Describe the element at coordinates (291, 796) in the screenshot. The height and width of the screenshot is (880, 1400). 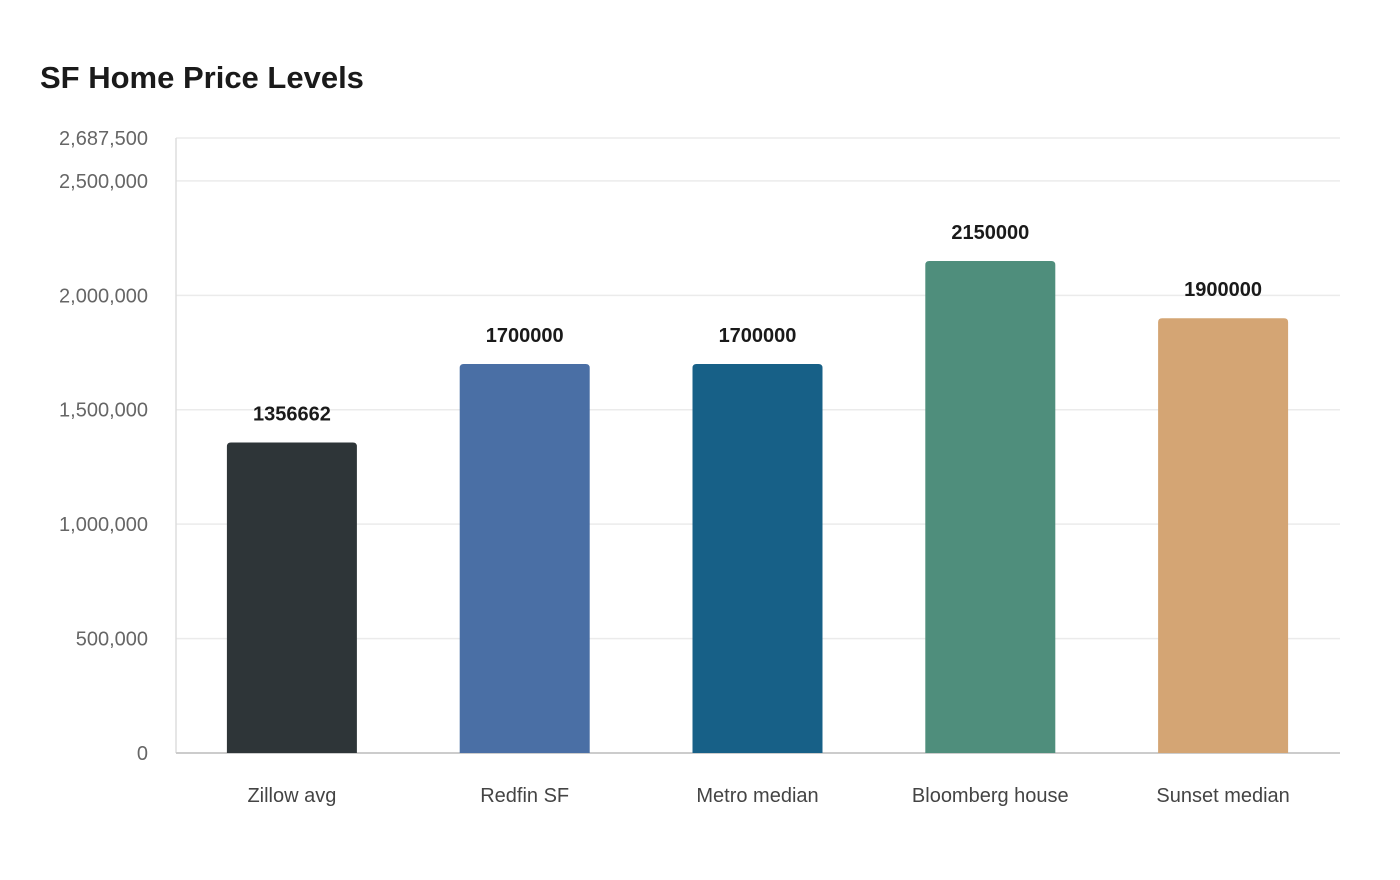
I see `x-tick-label: Zillow avg` at that location.